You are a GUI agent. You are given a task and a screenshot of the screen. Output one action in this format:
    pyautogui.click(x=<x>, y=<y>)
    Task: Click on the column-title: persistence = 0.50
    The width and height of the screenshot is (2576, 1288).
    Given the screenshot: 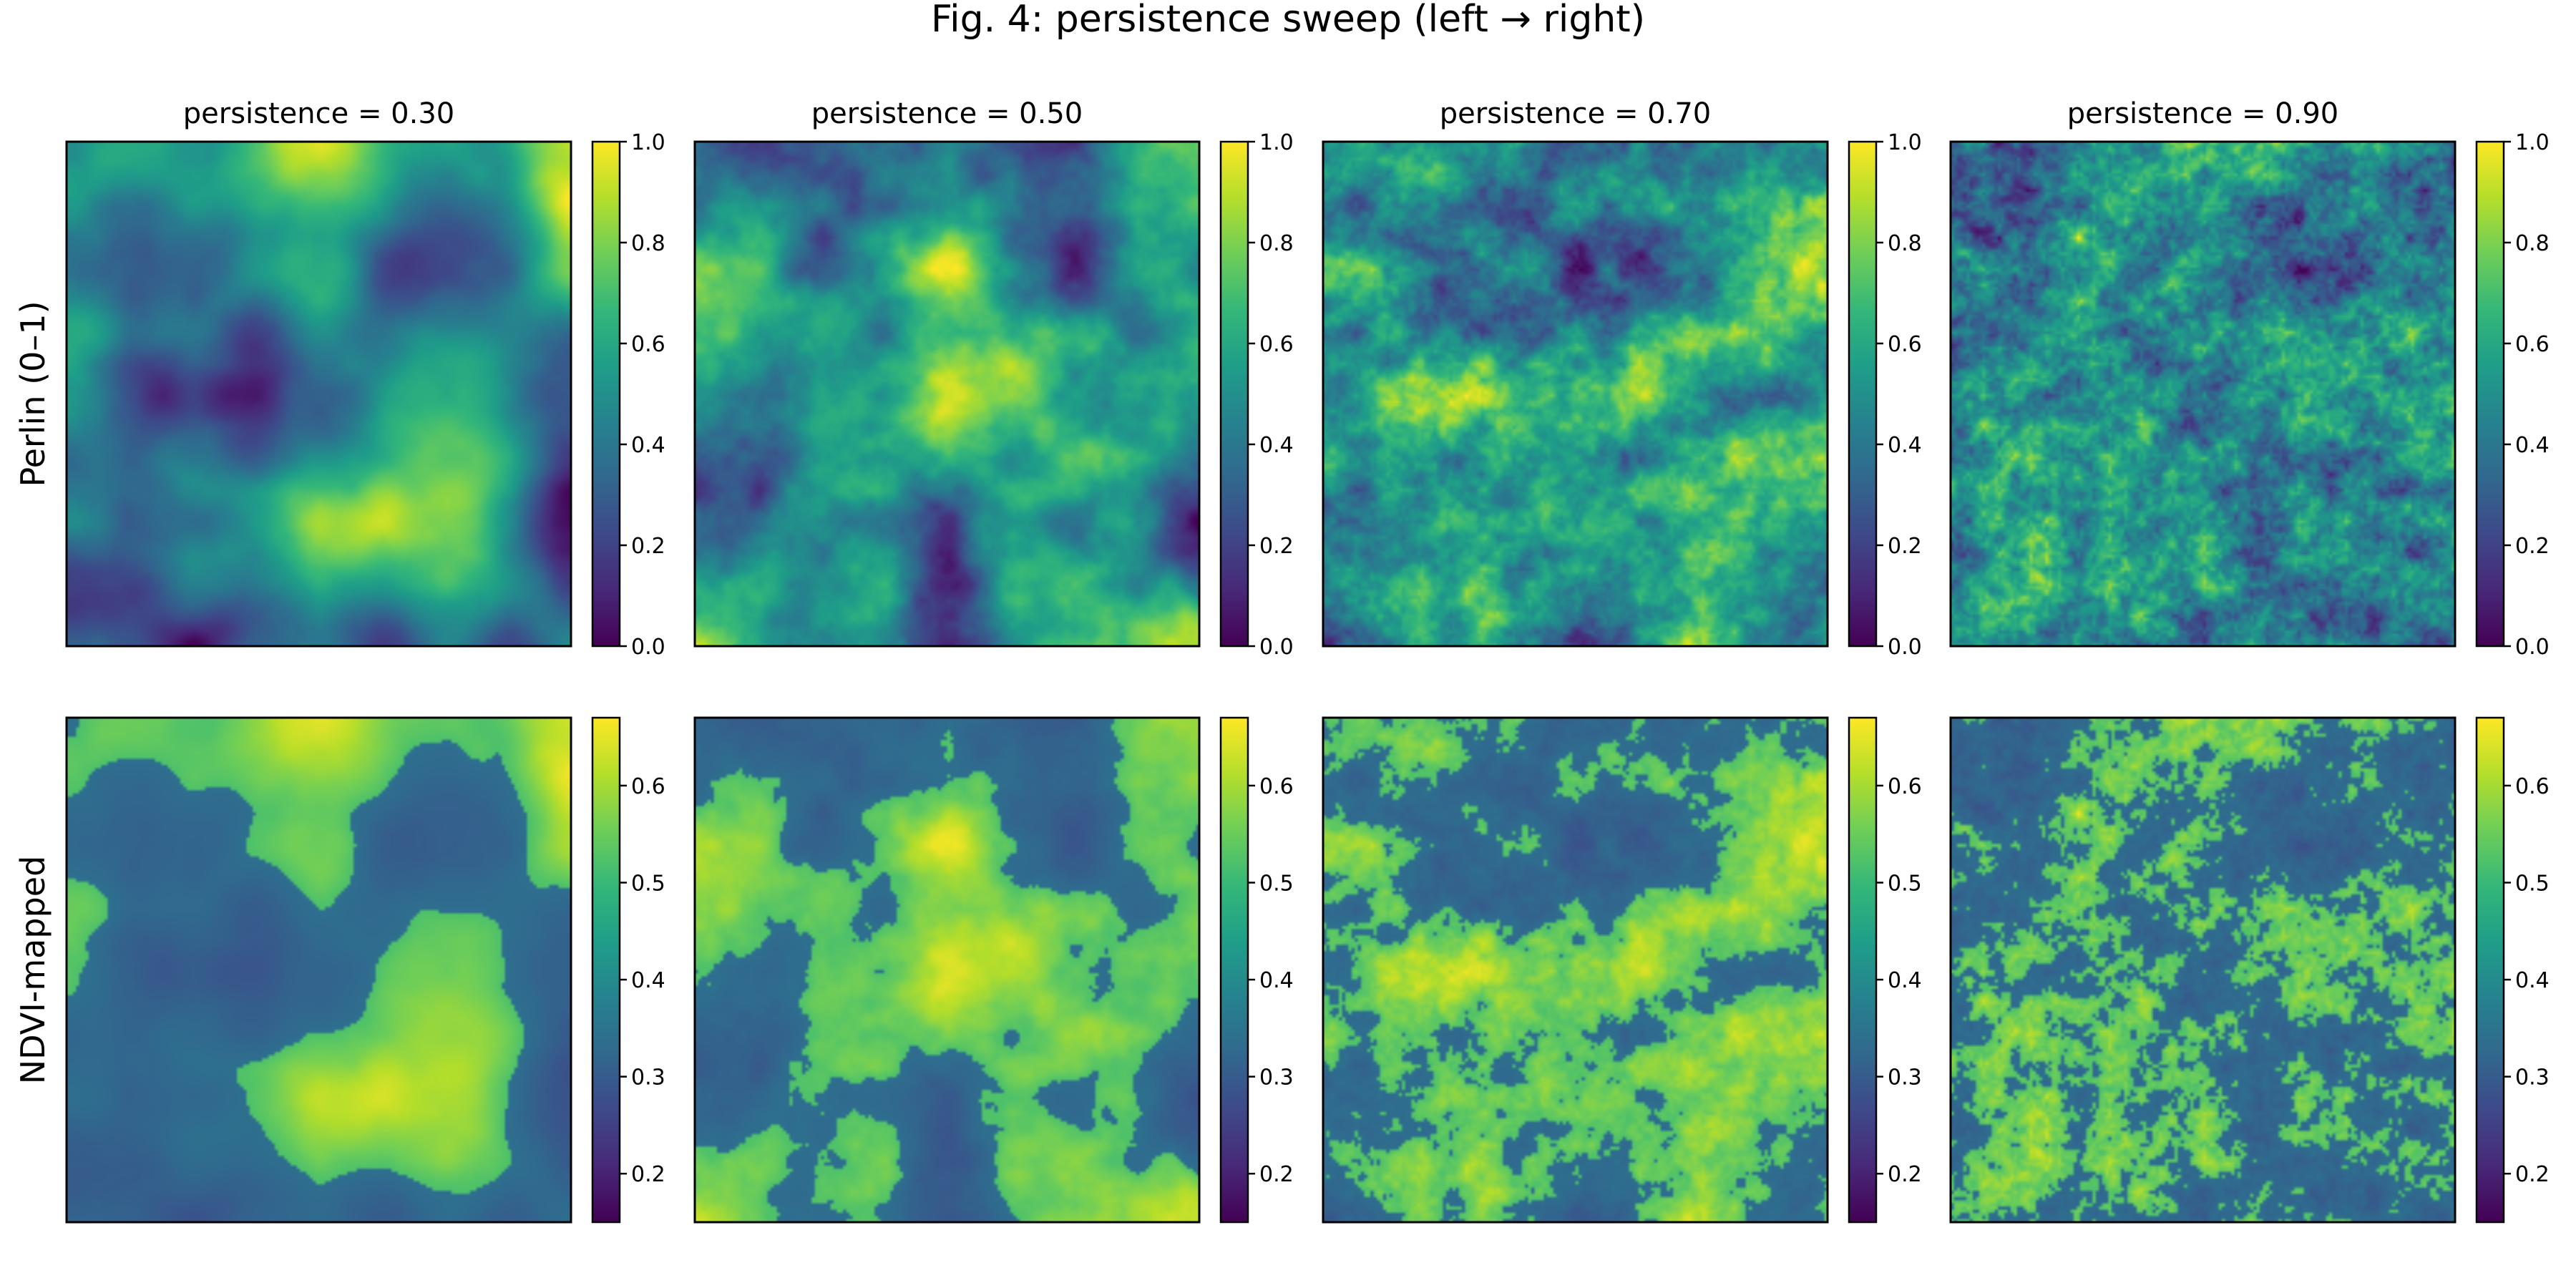 What is the action you would take?
    pyautogui.click(x=947, y=113)
    